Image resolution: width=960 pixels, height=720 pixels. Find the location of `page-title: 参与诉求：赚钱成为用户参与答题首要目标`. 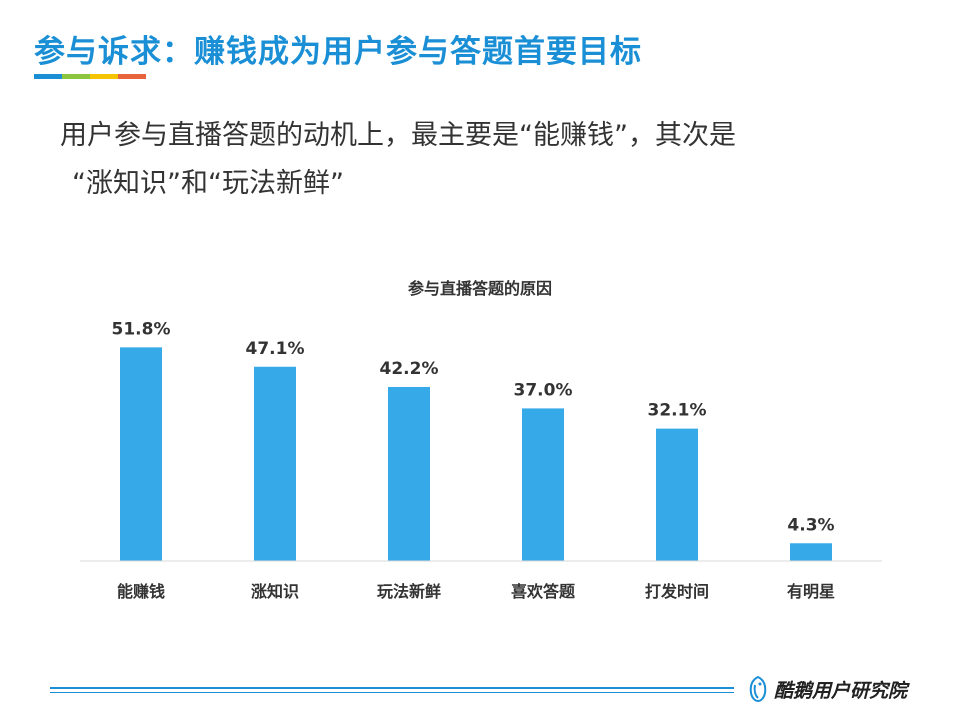

page-title: 参与诉求：赚钱成为用户参与答题首要目标 is located at coordinates (338, 52).